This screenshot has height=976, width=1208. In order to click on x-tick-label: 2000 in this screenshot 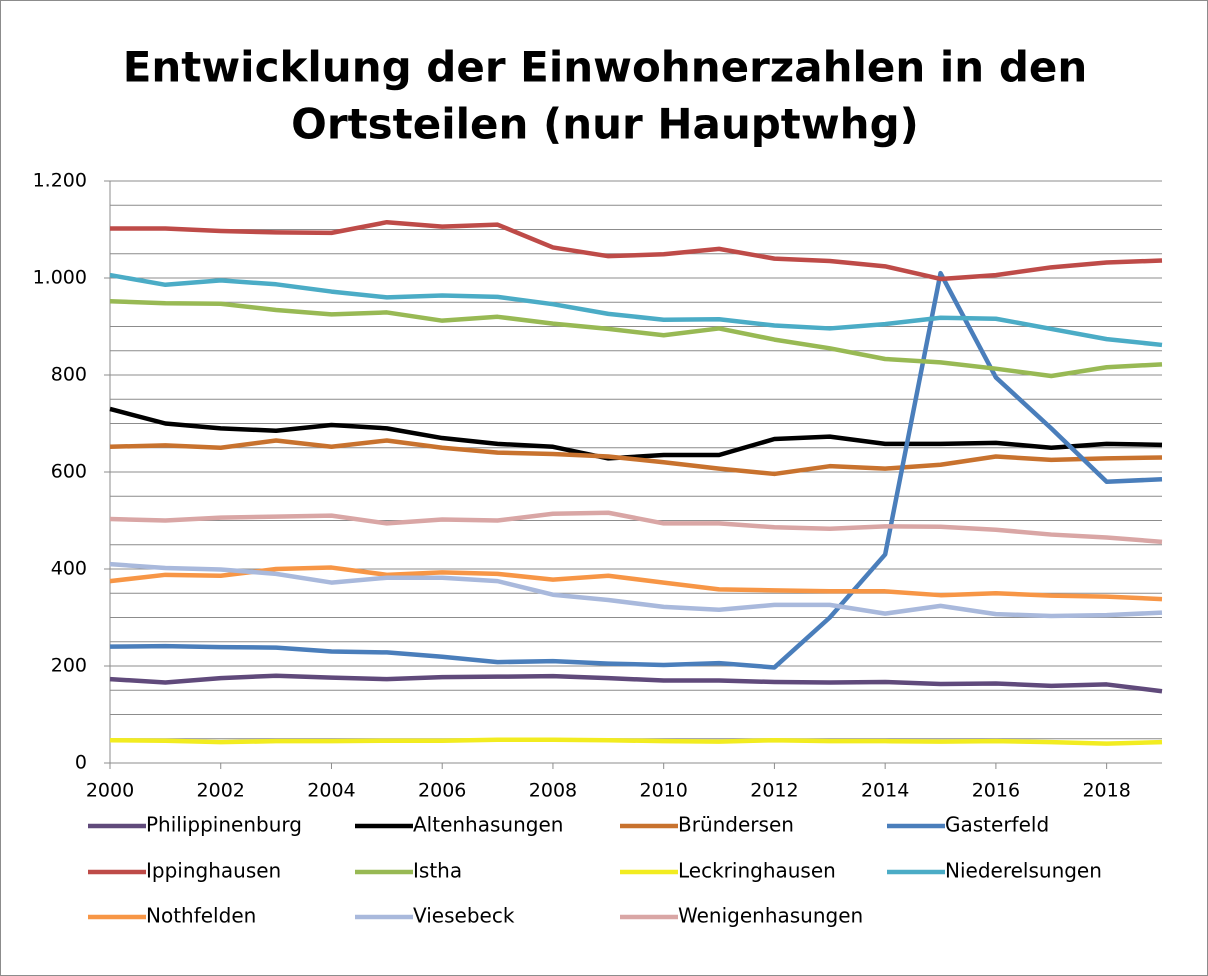, I will do `click(110, 791)`.